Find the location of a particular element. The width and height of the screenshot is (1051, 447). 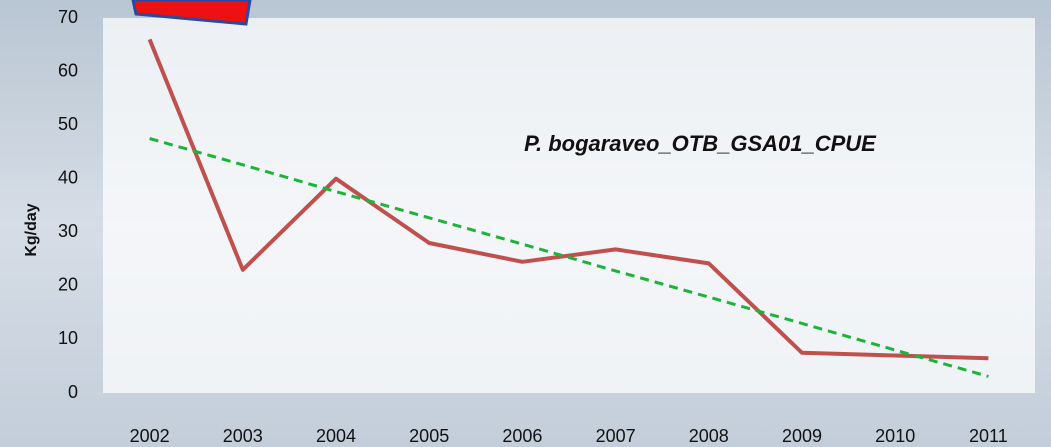

y-tick-label: 70 is located at coordinates (68, 17).